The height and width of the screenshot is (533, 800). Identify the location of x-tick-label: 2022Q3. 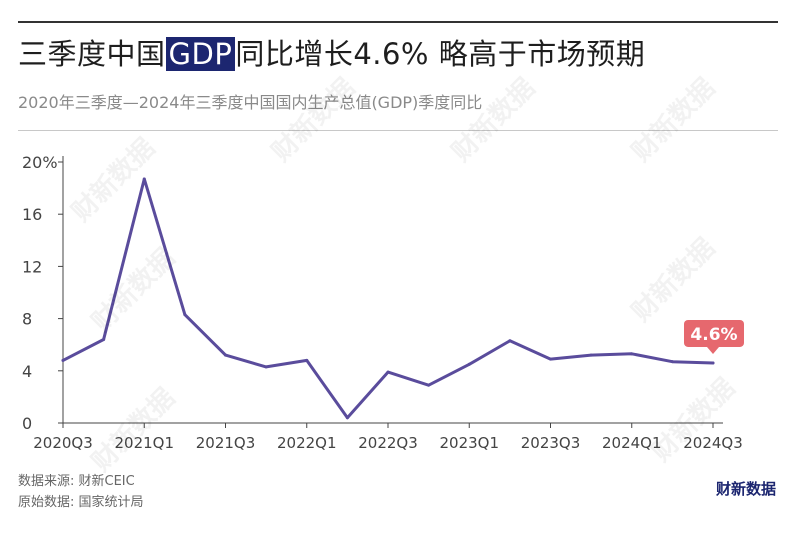
(388, 443).